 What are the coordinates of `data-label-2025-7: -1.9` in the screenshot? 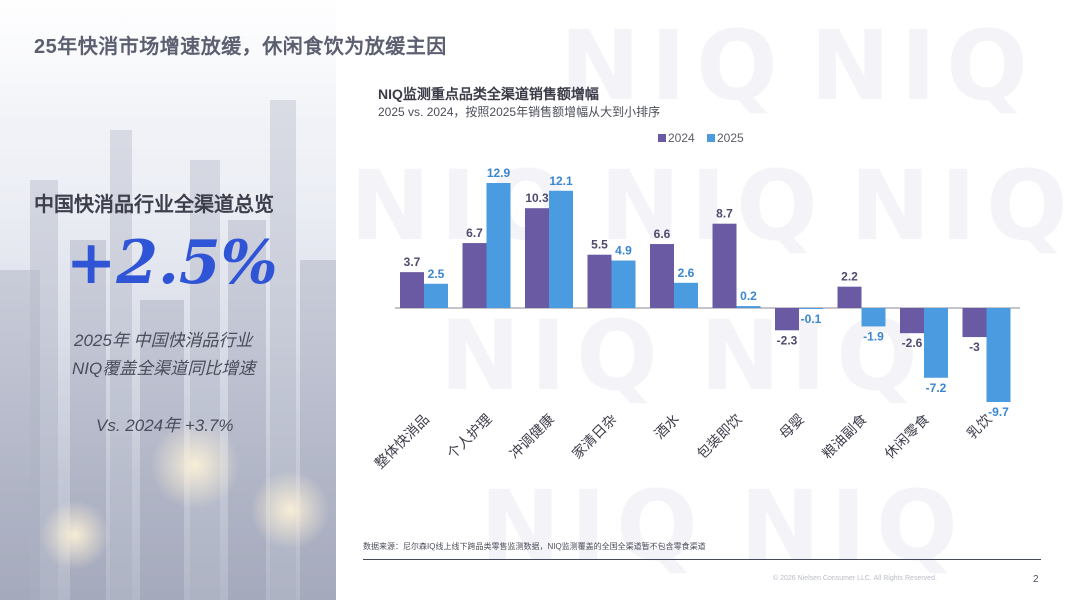 It's located at (873, 336).